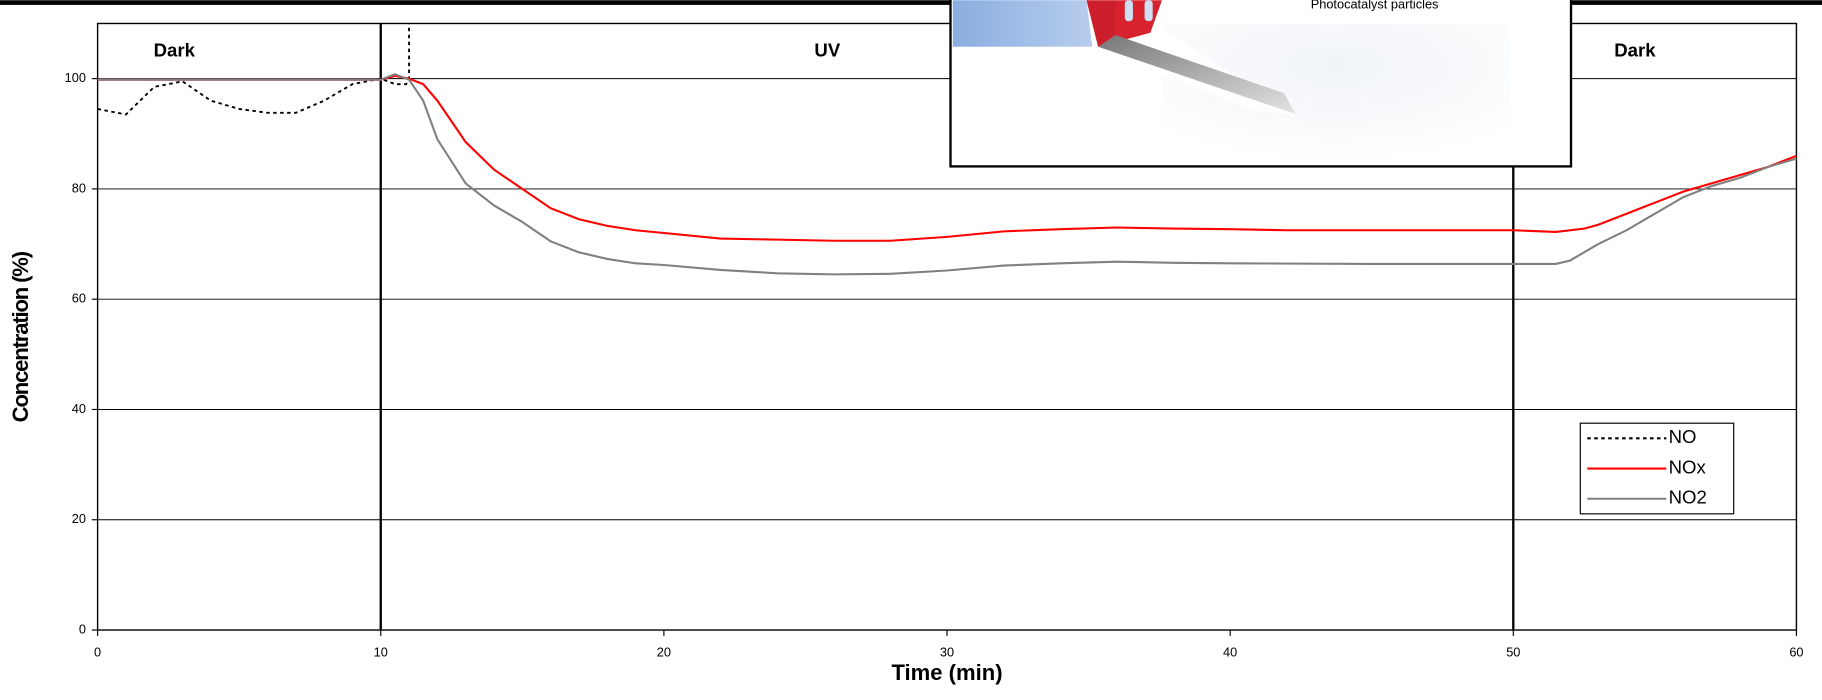 This screenshot has width=1822, height=700. I want to click on x-tick-label: 50, so click(1513, 652).